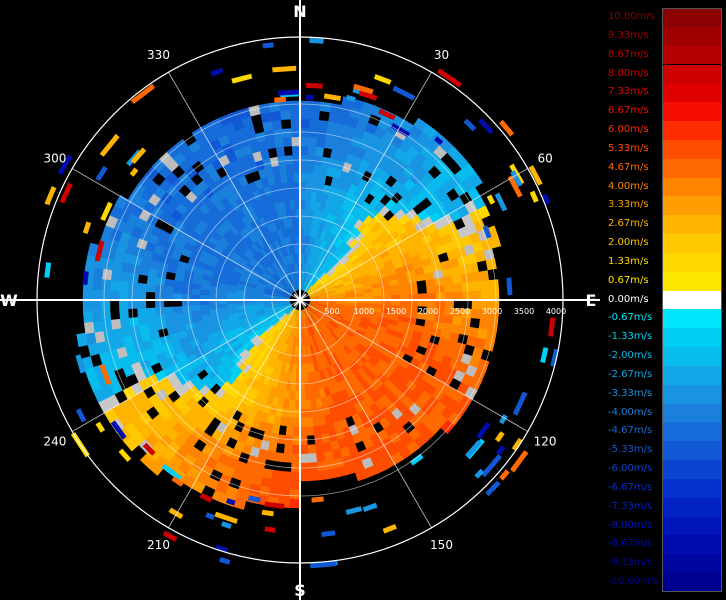 Image resolution: width=726 pixels, height=600 pixels. I want to click on color-scale-label: 1.33m/s, so click(628, 261).